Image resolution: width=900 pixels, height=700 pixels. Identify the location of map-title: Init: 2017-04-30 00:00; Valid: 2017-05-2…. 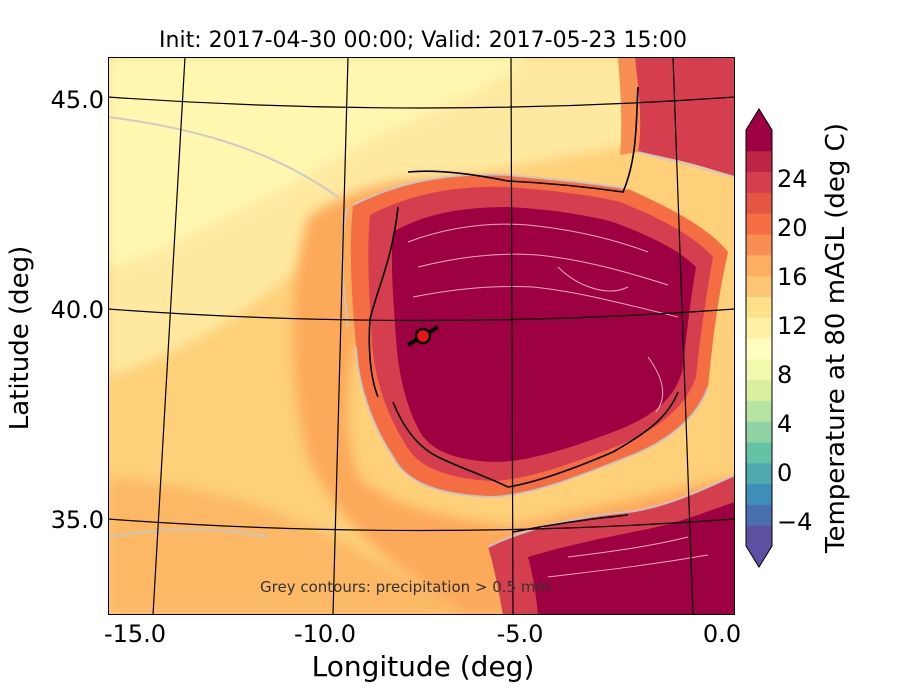
(423, 40).